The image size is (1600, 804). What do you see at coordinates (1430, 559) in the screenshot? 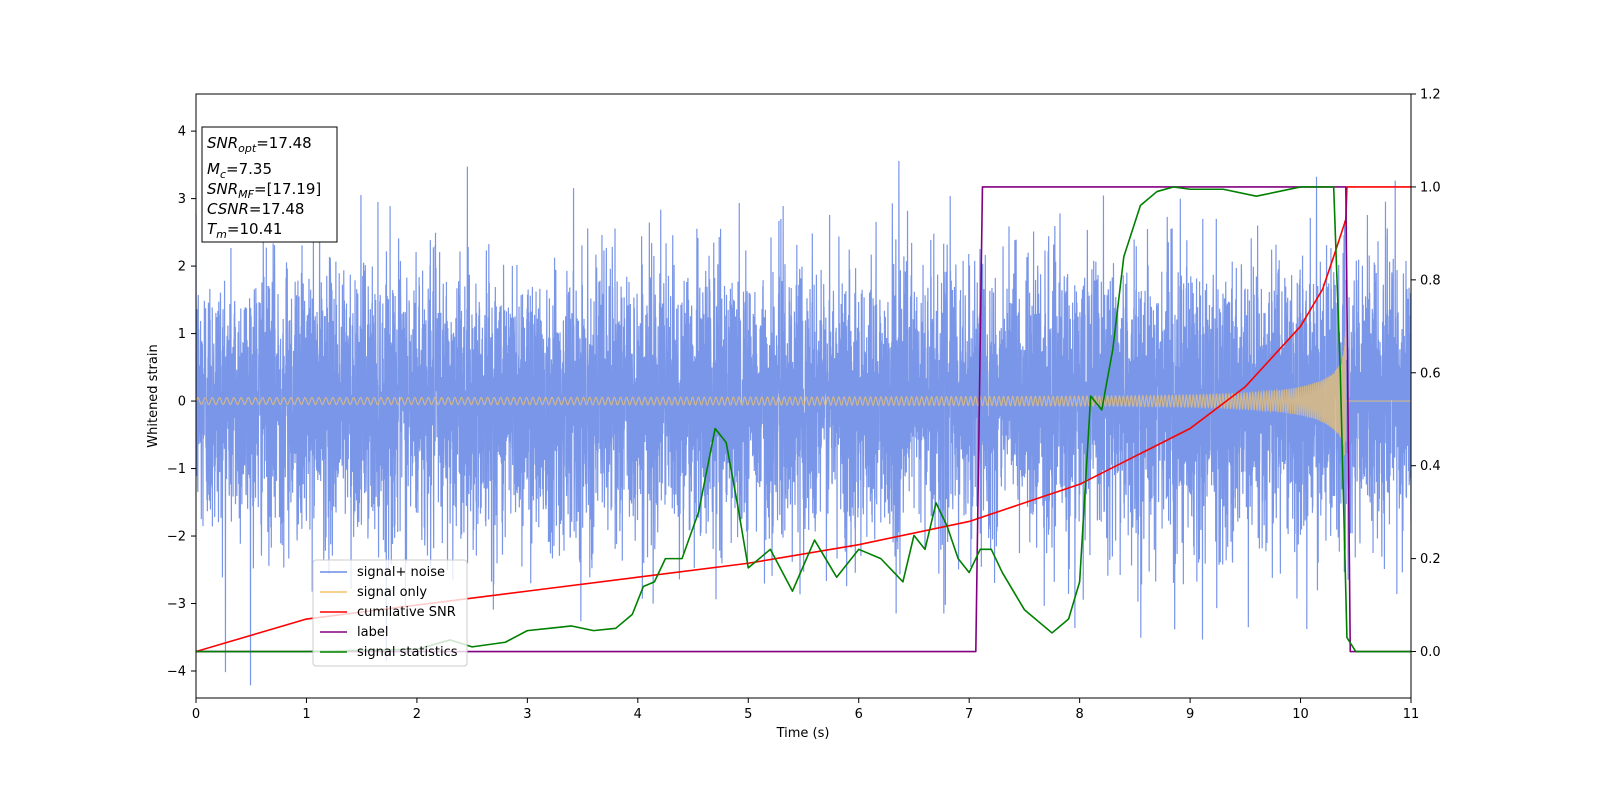
I see `y-right-tick-label-0.2: 0.2` at bounding box center [1430, 559].